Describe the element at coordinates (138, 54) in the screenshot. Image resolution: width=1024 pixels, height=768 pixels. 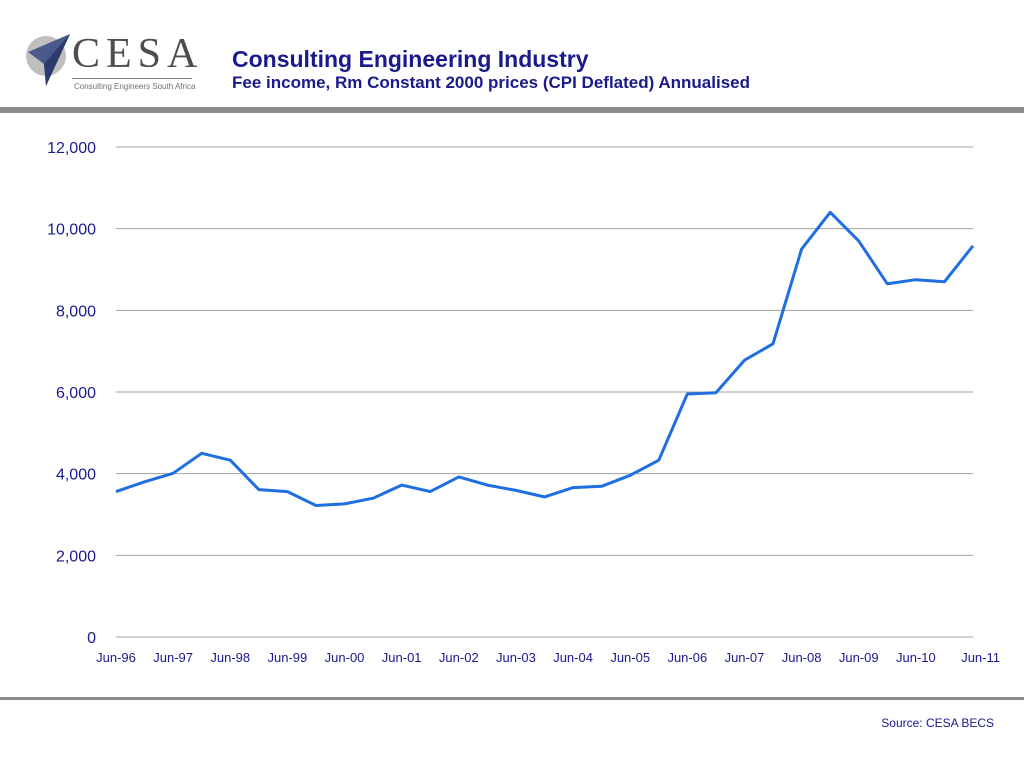
I see `logo-wordmark: CESA` at that location.